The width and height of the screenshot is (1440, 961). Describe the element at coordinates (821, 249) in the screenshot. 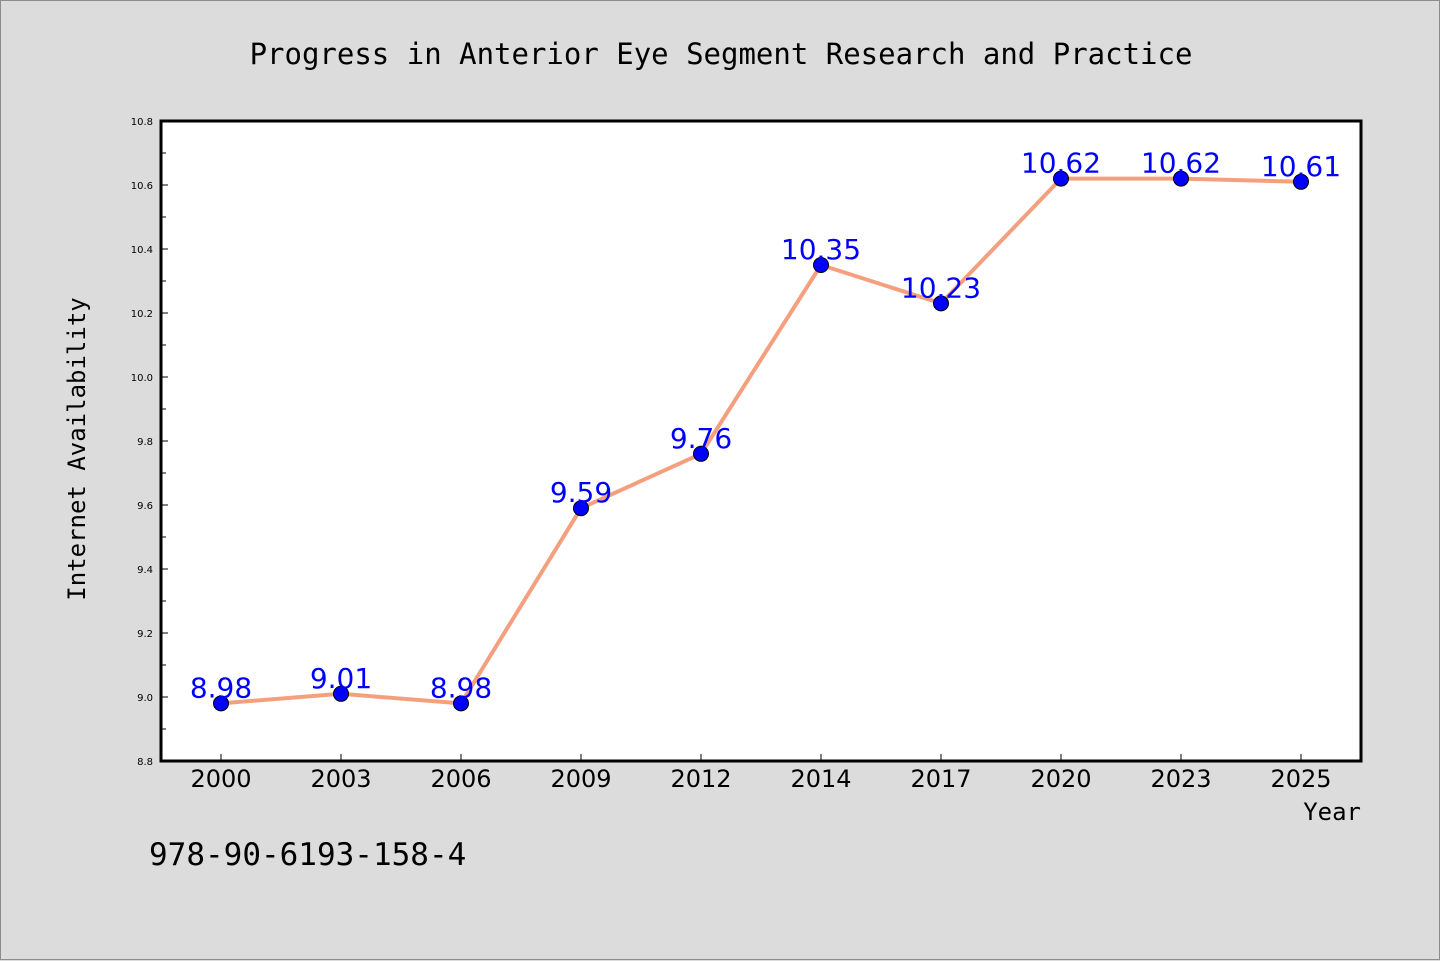

I see `data-label: 10.35` at that location.